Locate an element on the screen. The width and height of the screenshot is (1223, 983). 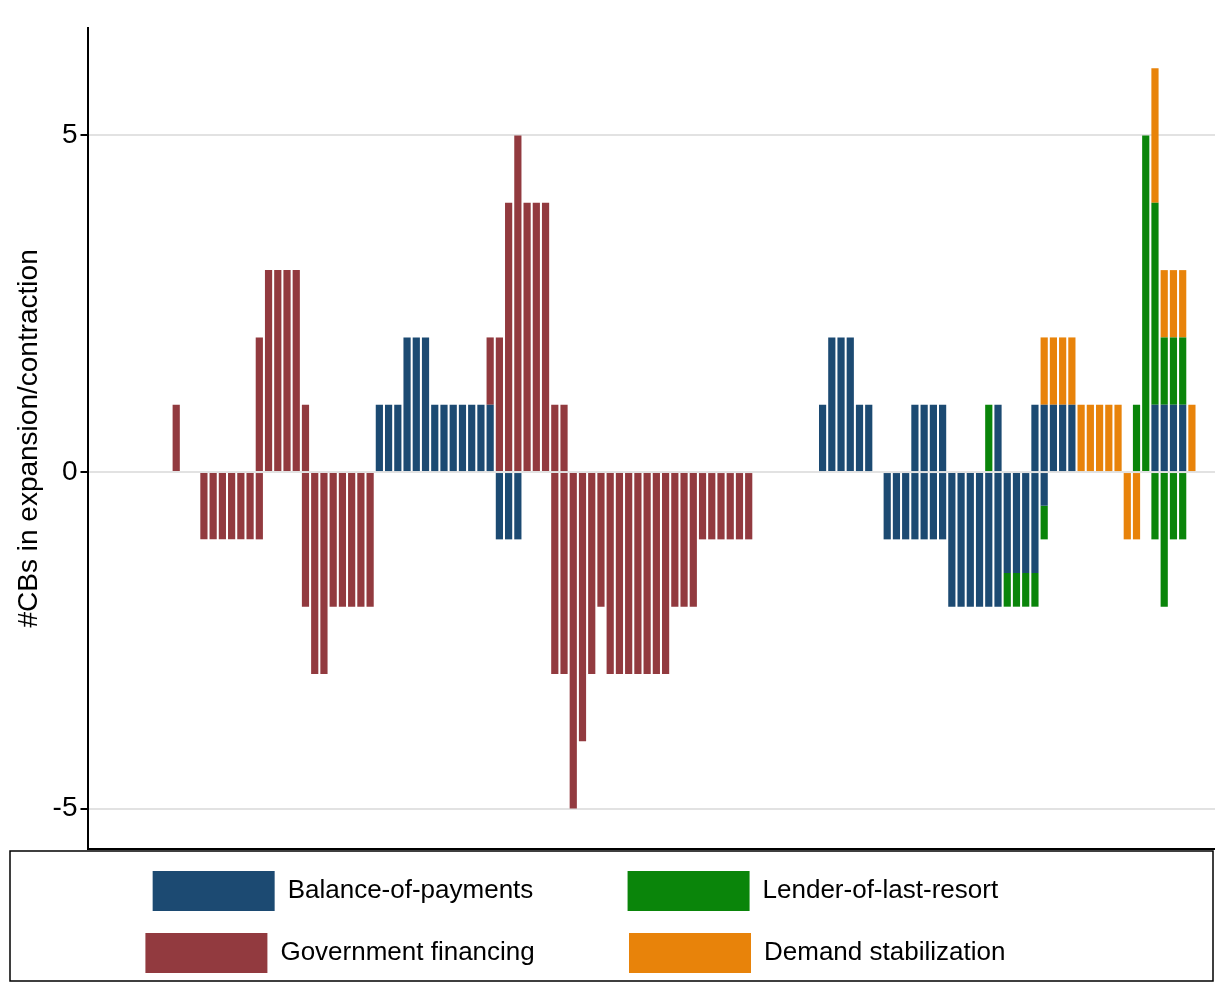
legend-label: Balance-of-payments is located at coordinates (446, 889).